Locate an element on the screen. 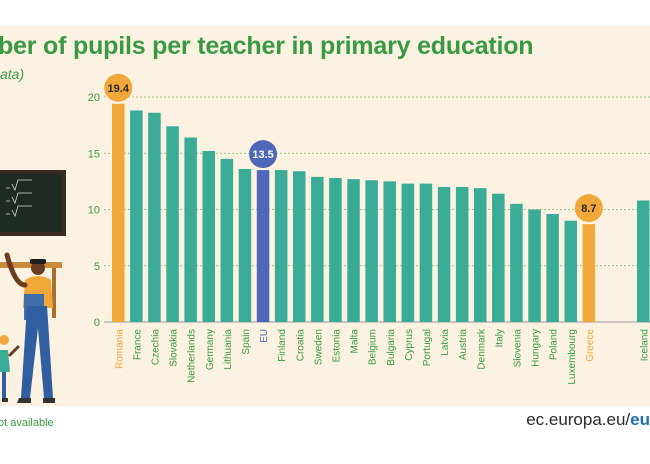 This screenshot has height=464, width=650. data-label-romania: 19.4 is located at coordinates (119, 89).